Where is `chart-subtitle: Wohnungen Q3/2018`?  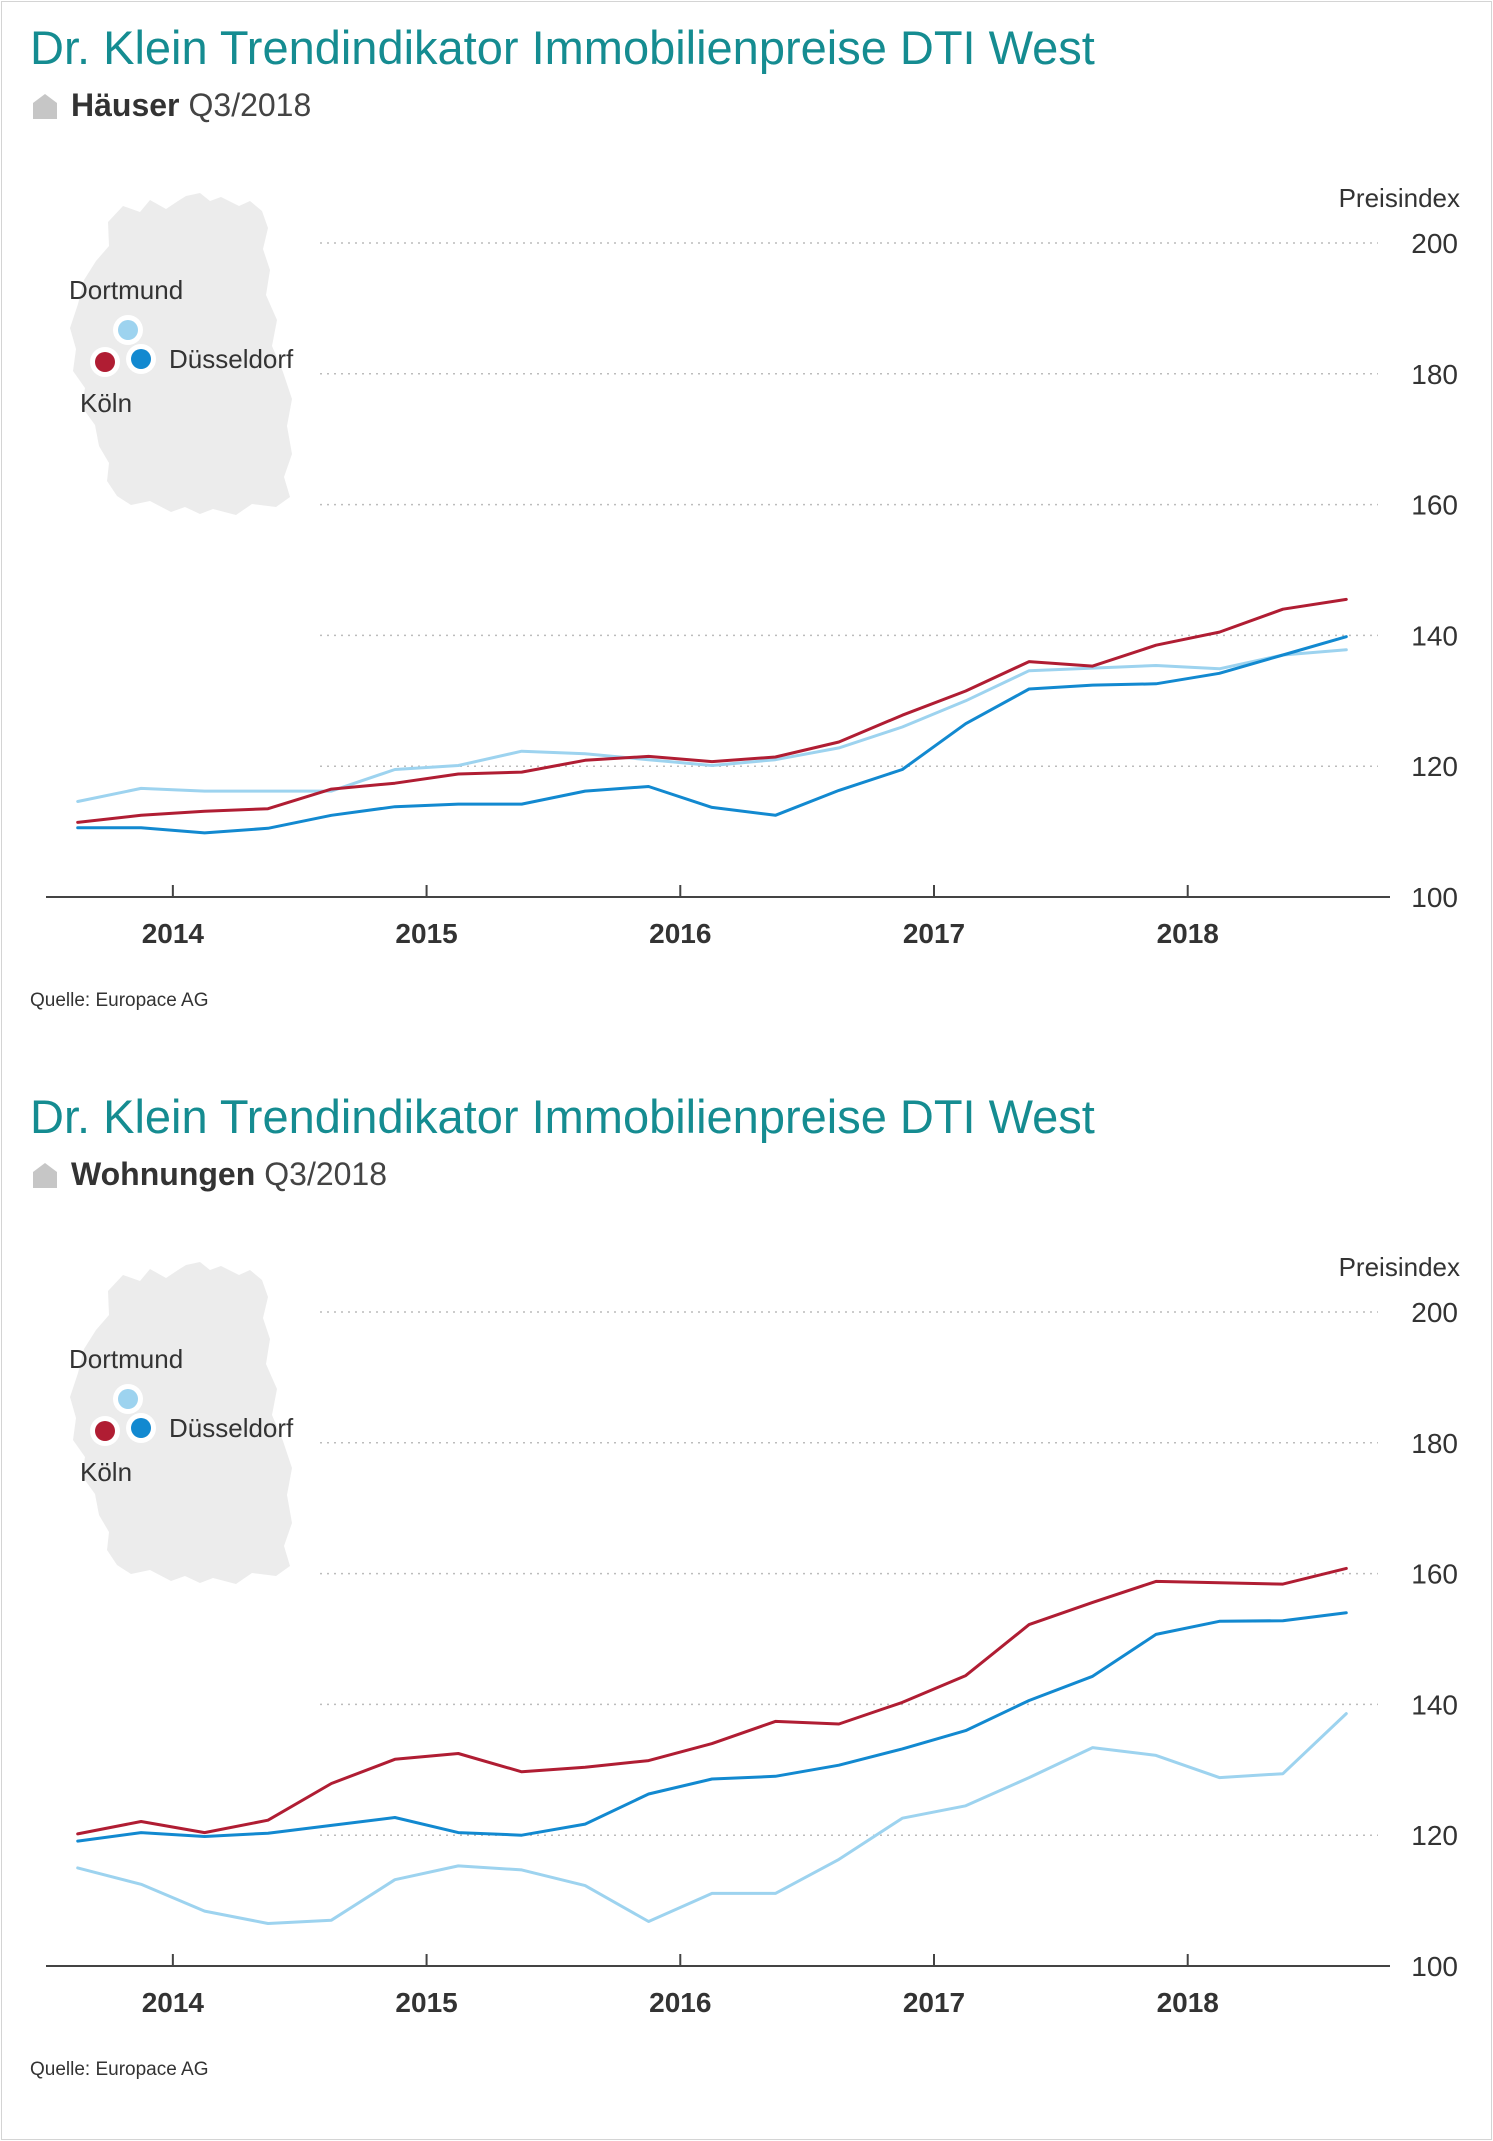 chart-subtitle: Wohnungen Q3/2018 is located at coordinates (209, 1174).